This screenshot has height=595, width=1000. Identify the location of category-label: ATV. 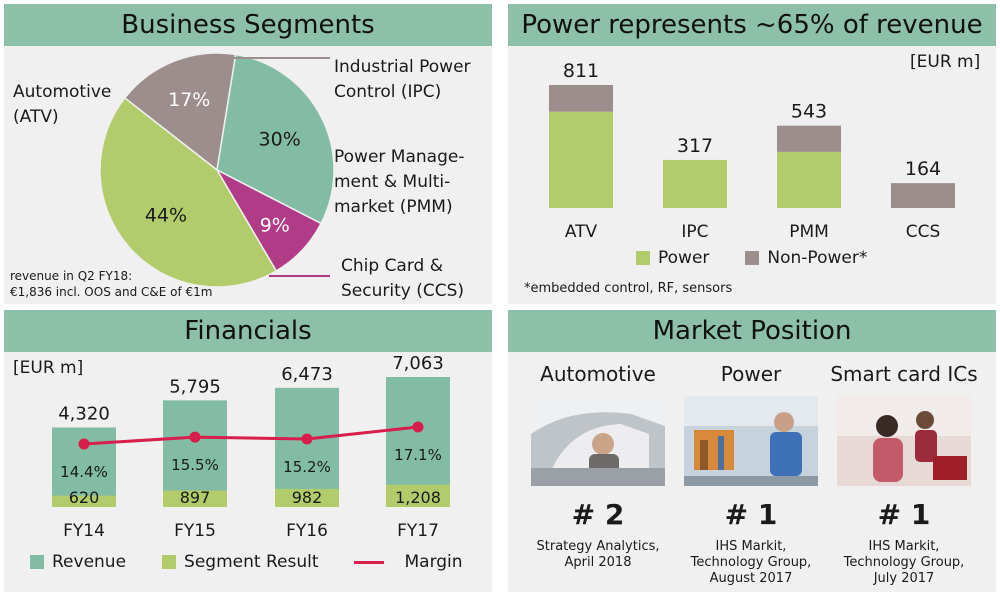
(581, 232).